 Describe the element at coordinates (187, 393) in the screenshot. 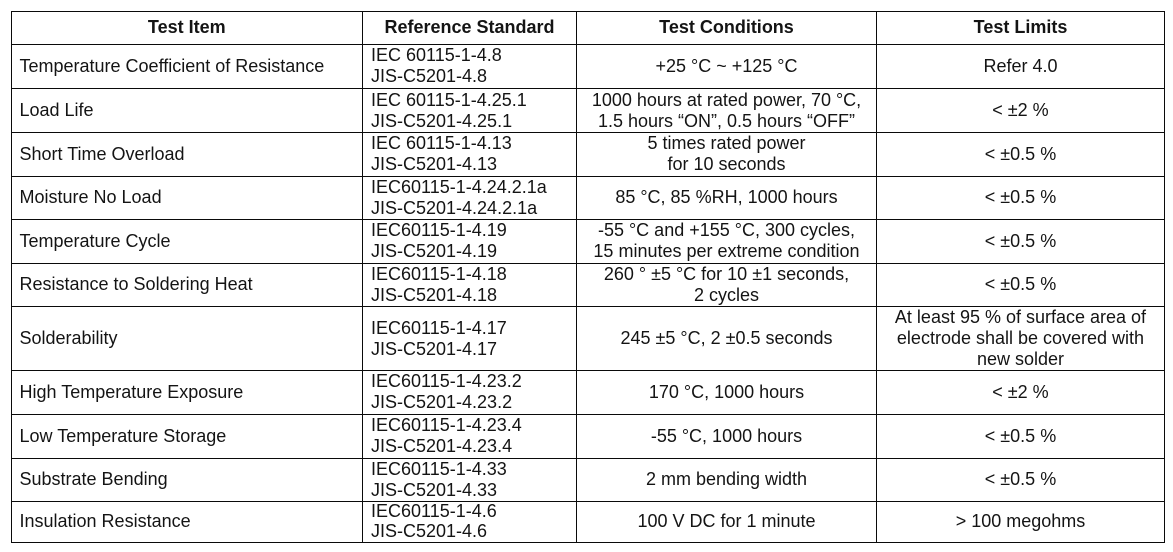

I see `cell-test-item: High Temperature Exposure` at that location.